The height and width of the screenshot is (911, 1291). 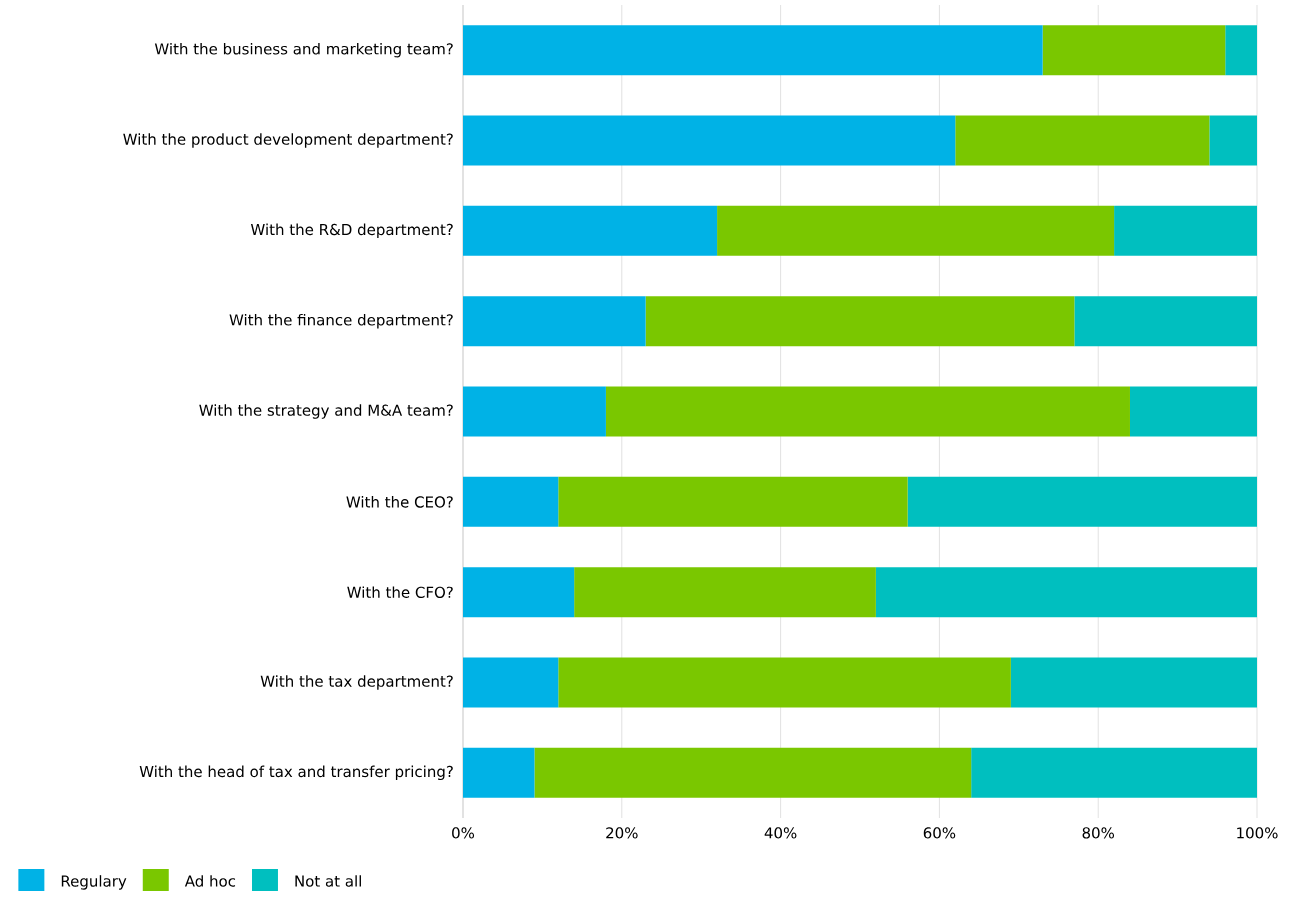 I want to click on y-tick-label: With the head of tax and transfer pricing?, so click(x=296, y=773).